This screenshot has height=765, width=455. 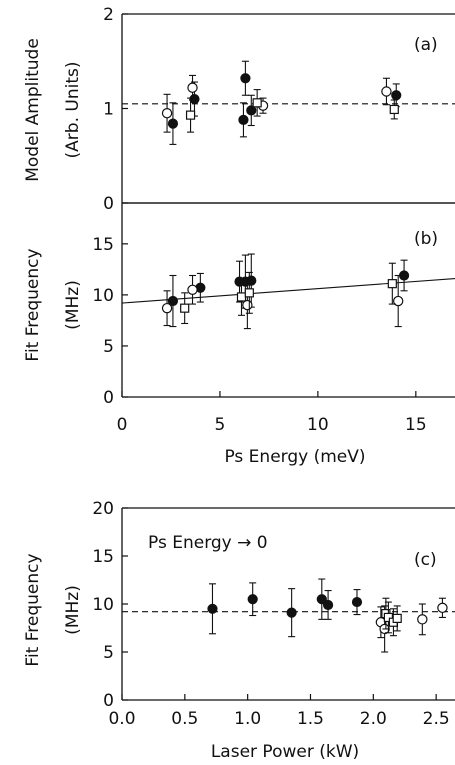 What do you see at coordinates (294, 457) in the screenshot?
I see `panel-b-xlabel: Ps Energy (meV)` at bounding box center [294, 457].